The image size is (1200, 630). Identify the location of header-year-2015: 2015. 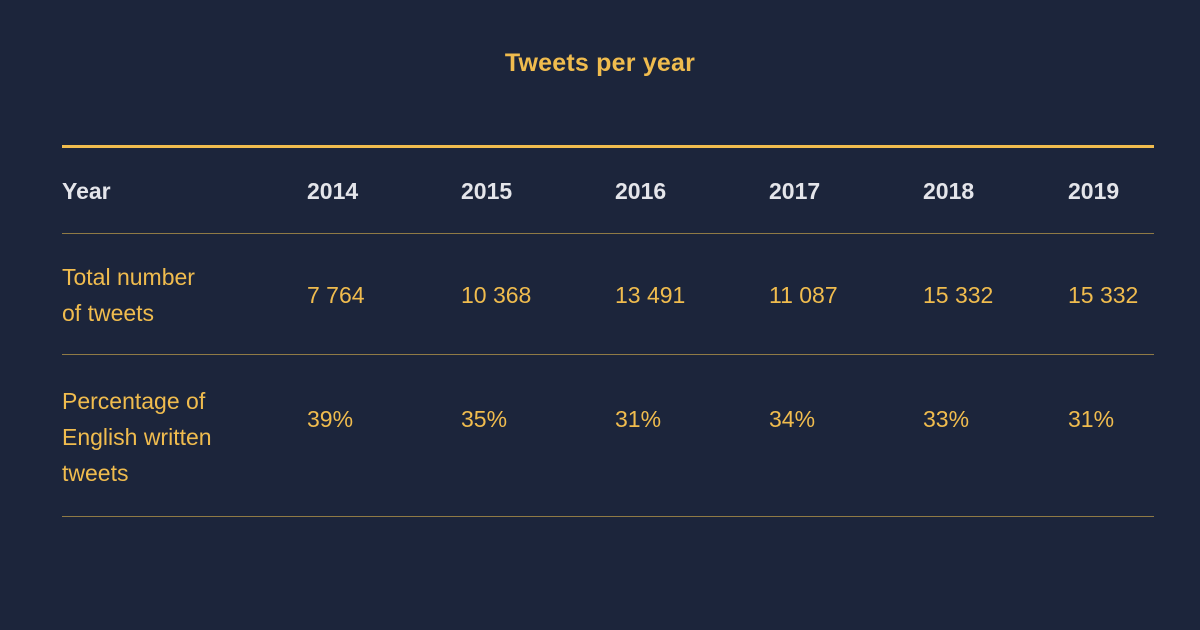
(487, 191).